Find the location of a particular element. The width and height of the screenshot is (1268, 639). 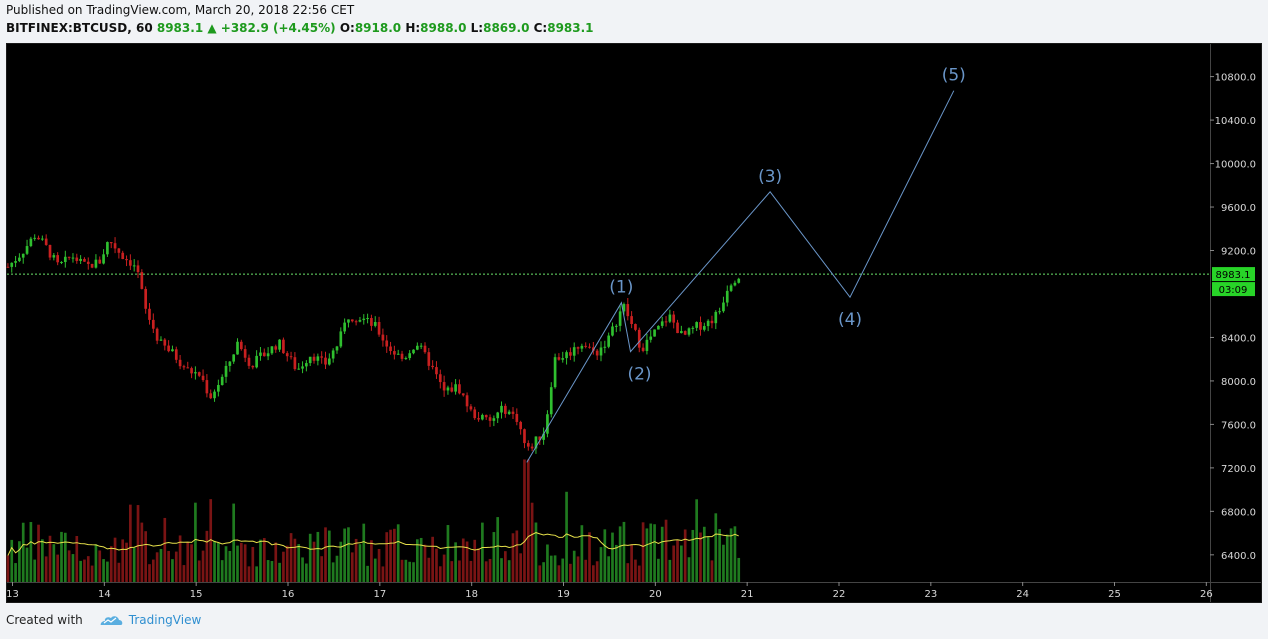

time-axis-labels: 13 14 15 16 17 18 19 20 21 22 23 24 25 26 is located at coordinates (609, 591).